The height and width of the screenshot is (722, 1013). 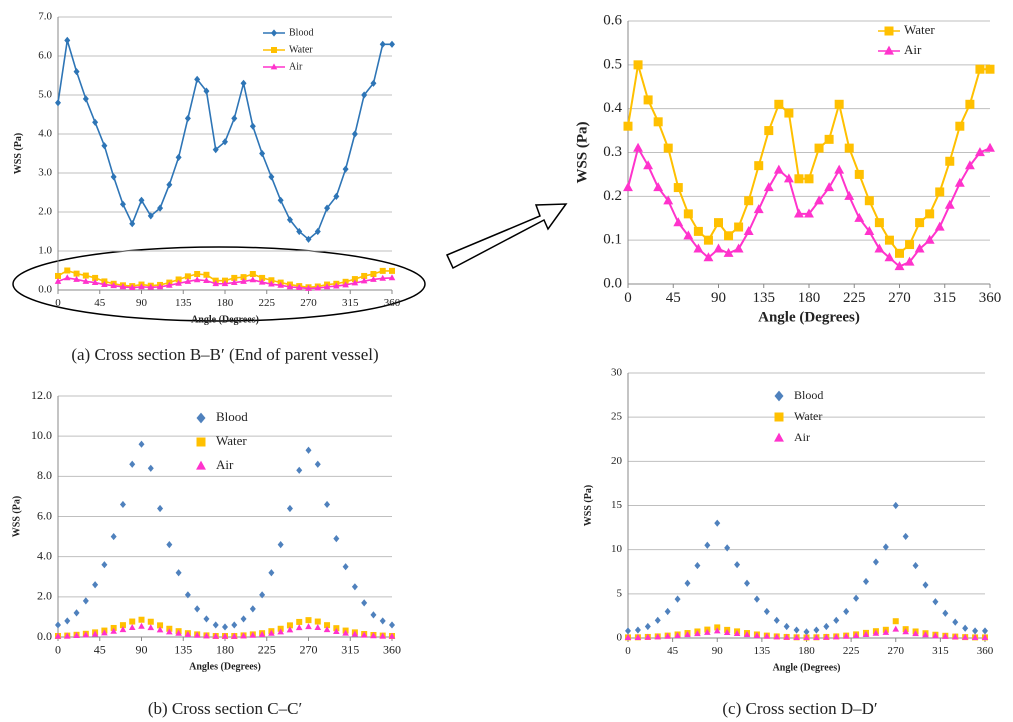 I want to click on x-tick-label: 0, so click(x=58, y=649).